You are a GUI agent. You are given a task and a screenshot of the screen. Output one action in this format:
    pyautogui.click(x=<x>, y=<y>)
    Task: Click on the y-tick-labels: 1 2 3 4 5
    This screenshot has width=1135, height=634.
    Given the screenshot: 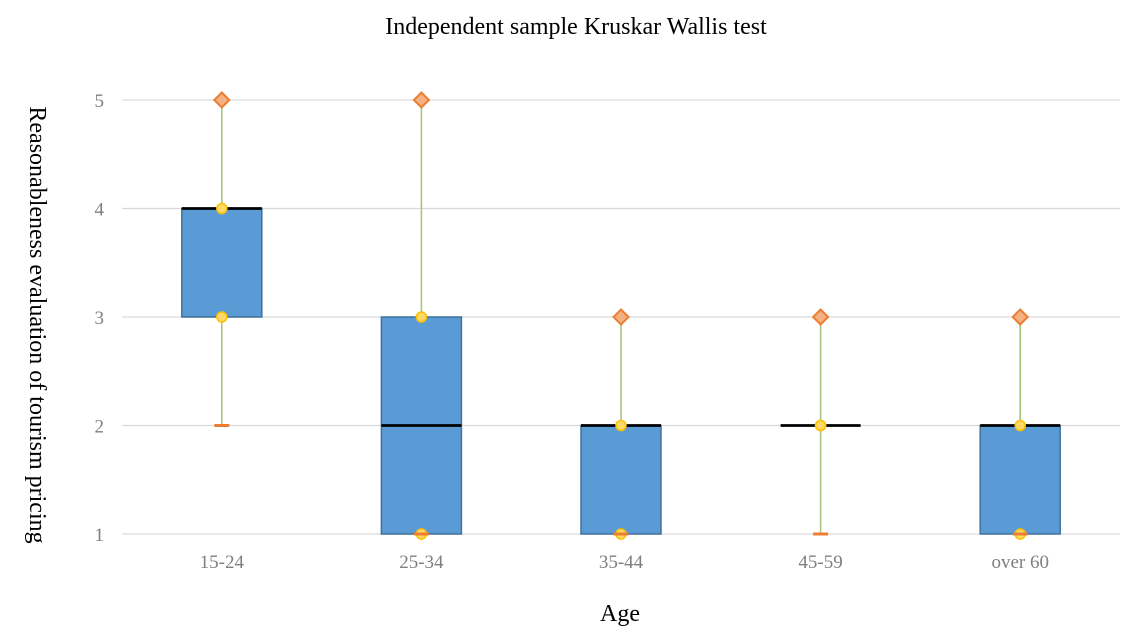 What is the action you would take?
    pyautogui.click(x=100, y=318)
    